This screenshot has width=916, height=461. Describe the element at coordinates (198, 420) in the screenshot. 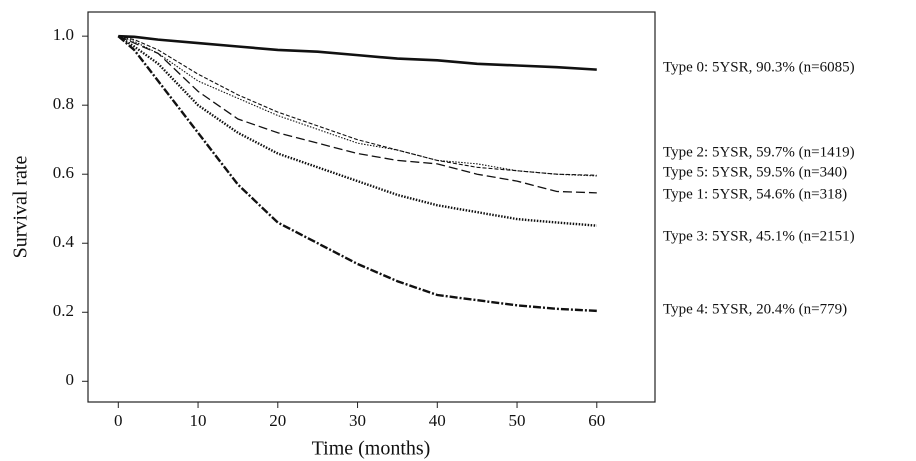

I see `x-tick-label: 10` at that location.